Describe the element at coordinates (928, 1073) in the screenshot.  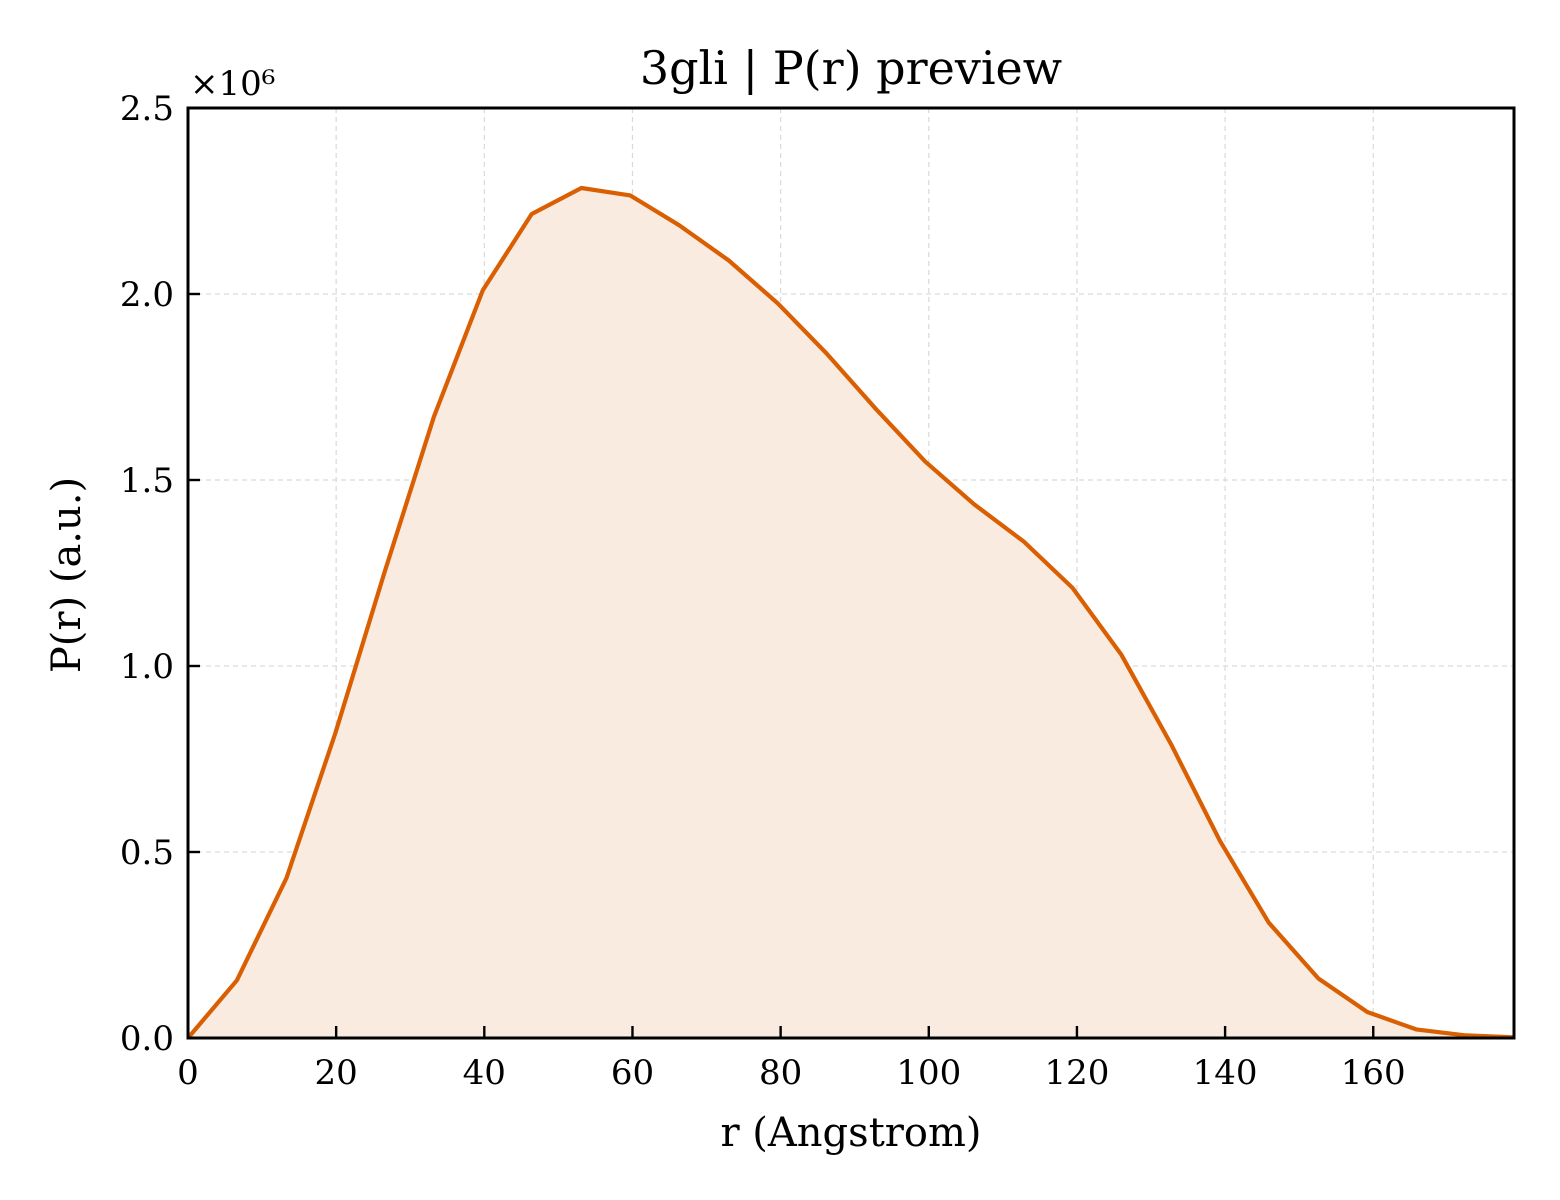
I see `x-tick-label: 100` at that location.